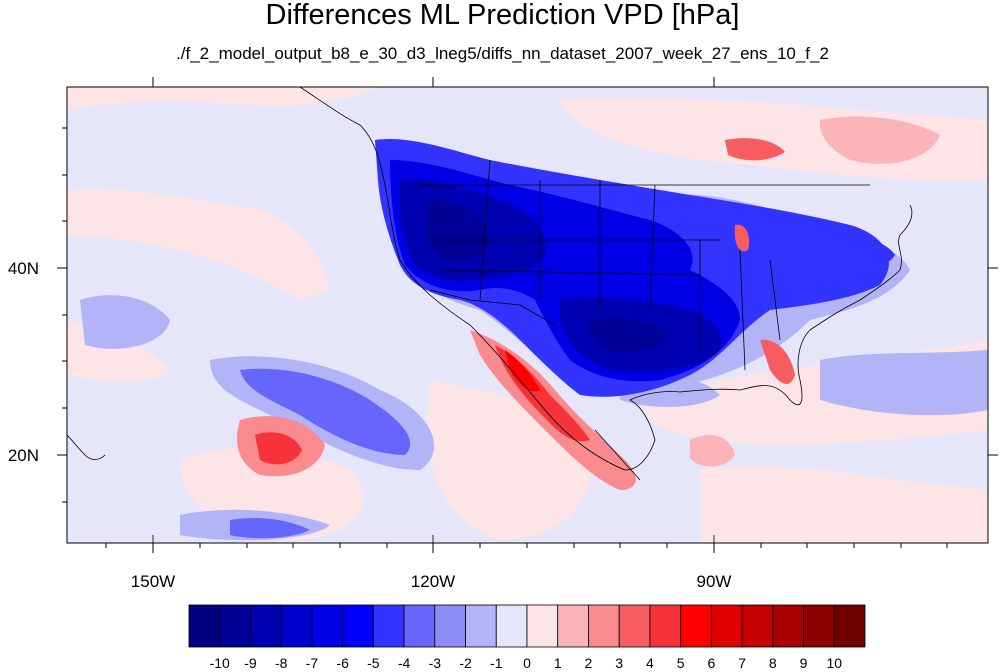 The image size is (1005, 672). Describe the element at coordinates (312, 663) in the screenshot. I see `colorbar-label: -7` at that location.